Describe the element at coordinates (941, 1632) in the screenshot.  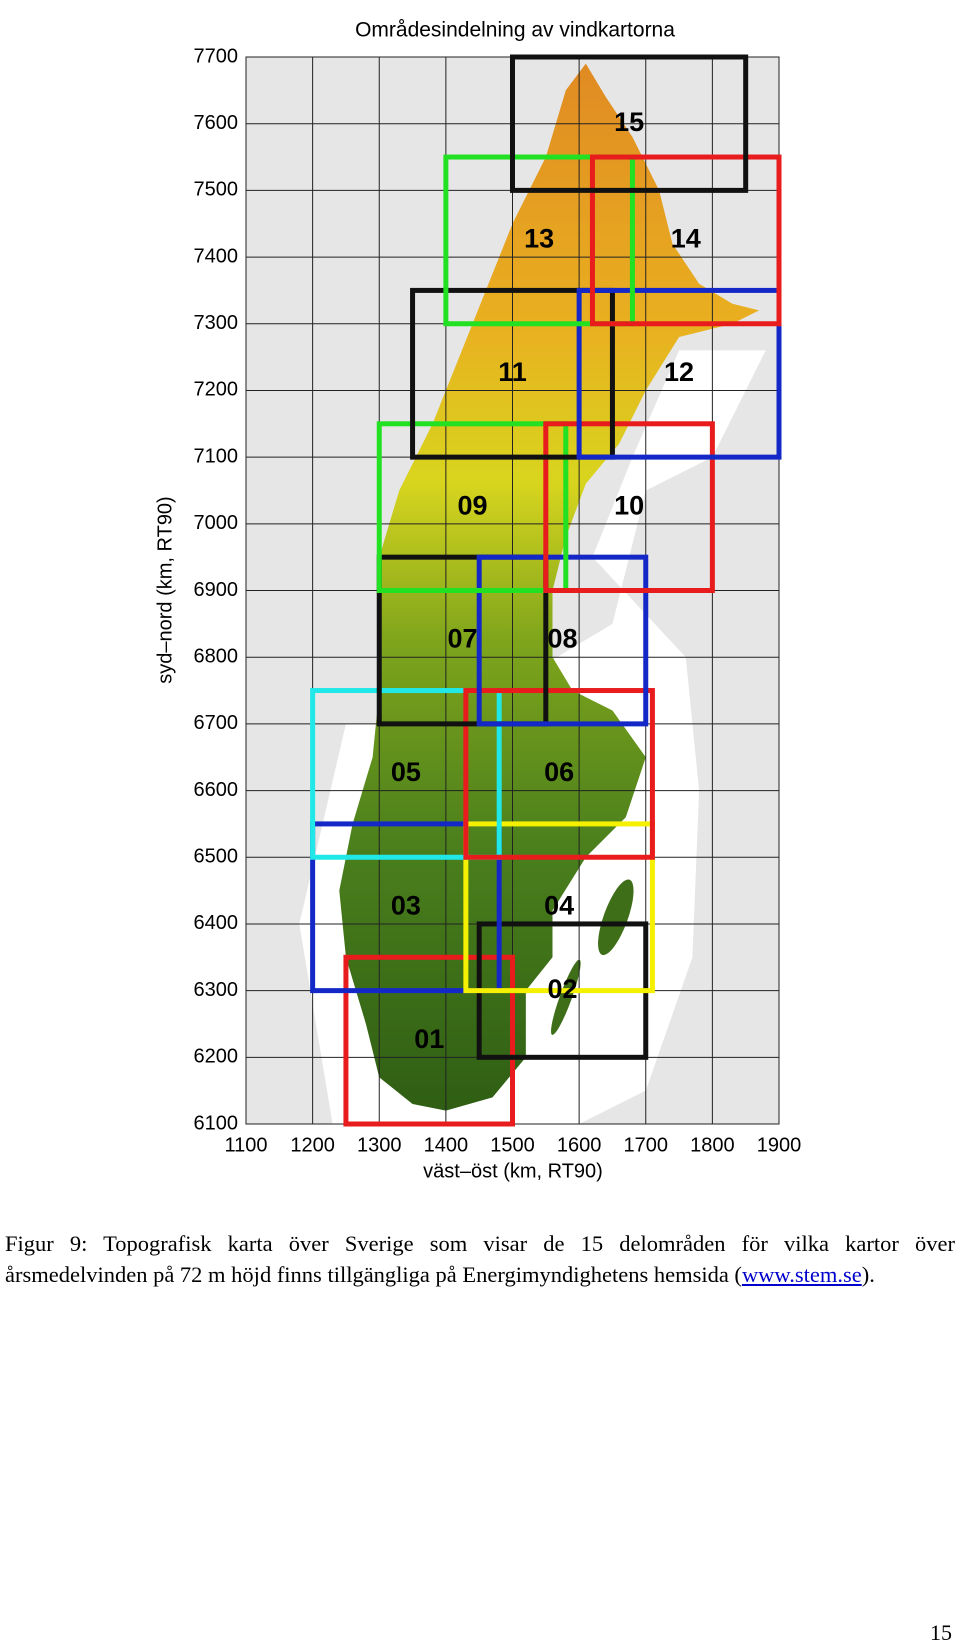
I see `page-number: 15` at that location.